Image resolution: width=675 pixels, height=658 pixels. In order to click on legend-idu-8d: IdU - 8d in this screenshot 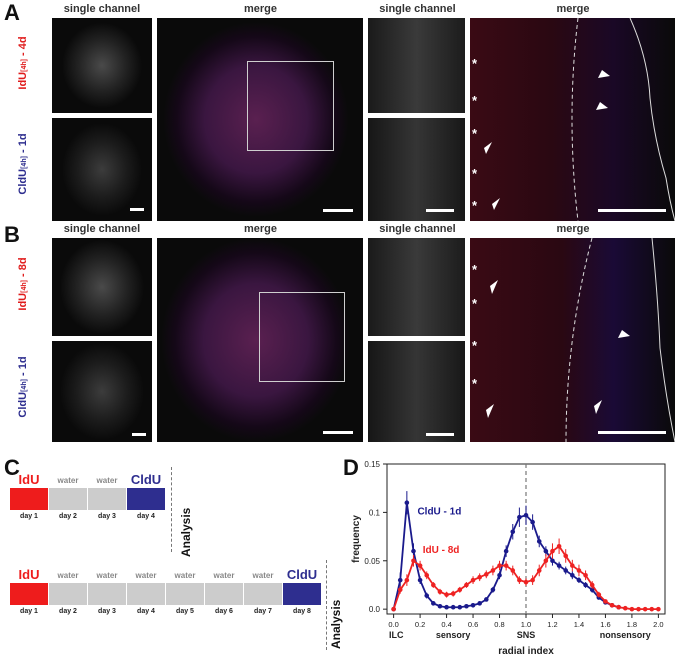, I will do `click(441, 550)`.